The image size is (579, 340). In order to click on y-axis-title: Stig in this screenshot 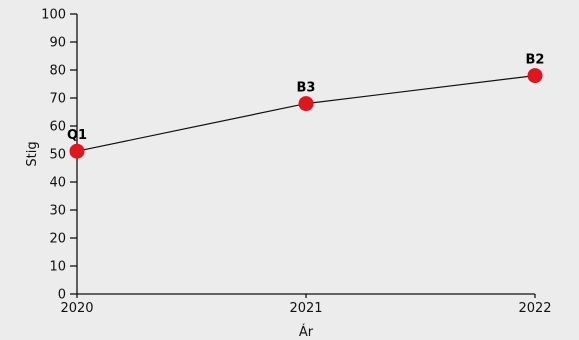, I will do `click(32, 153)`.